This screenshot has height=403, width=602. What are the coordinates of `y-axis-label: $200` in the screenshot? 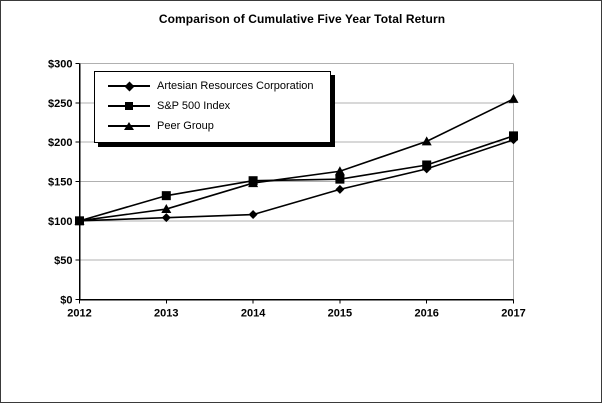 It's located at (60, 143).